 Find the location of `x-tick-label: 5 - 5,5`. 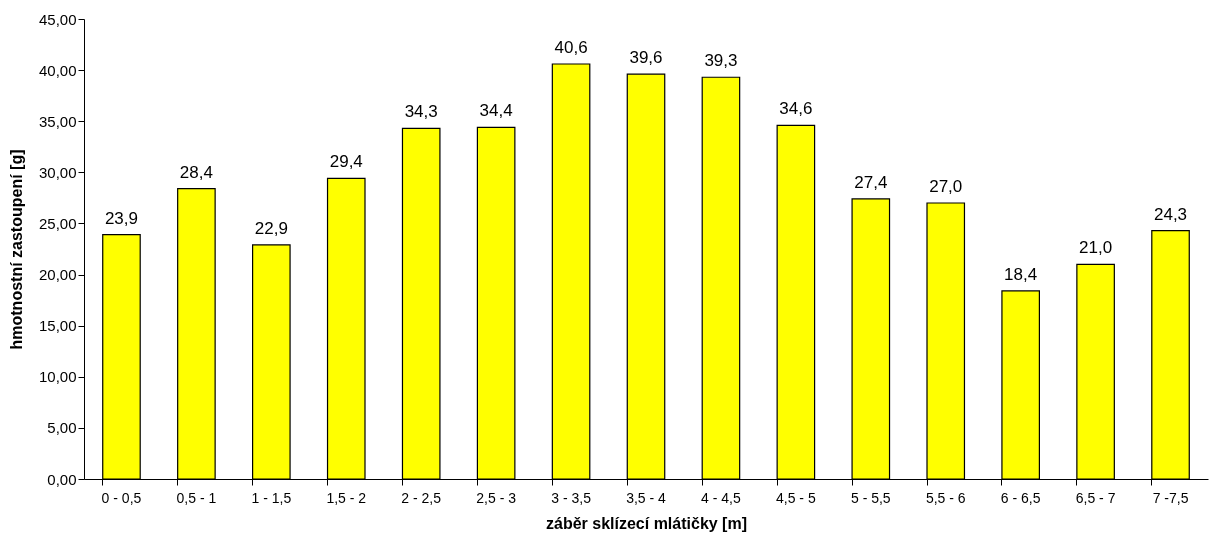

x-tick-label: 5 - 5,5 is located at coordinates (870, 497).